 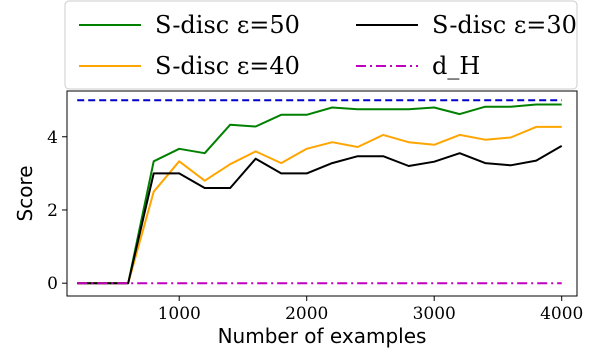 What do you see at coordinates (370, 310) in the screenshot?
I see `x-axis-ticks: 1000 2000 3000 4000` at bounding box center [370, 310].